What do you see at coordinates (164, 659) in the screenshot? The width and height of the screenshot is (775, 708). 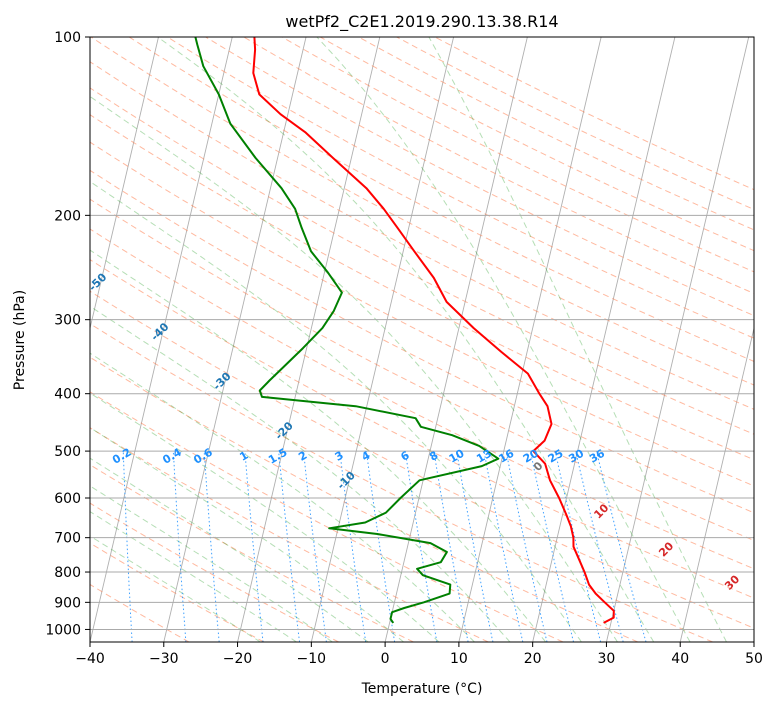 I see `x-tick-label: −30` at bounding box center [164, 659].